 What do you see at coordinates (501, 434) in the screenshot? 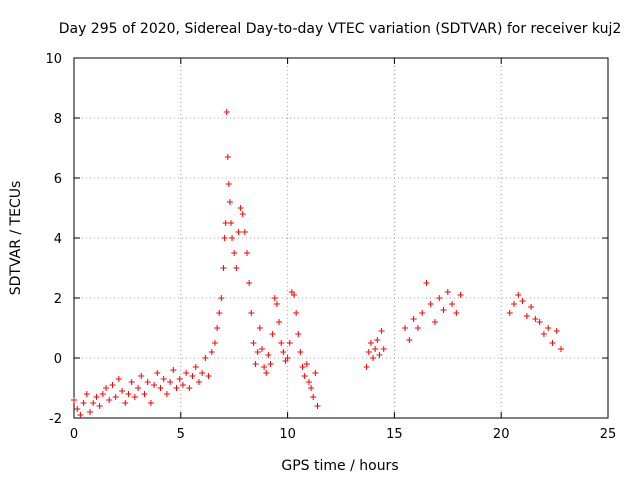
I see `x-tick-label: 20` at bounding box center [501, 434].